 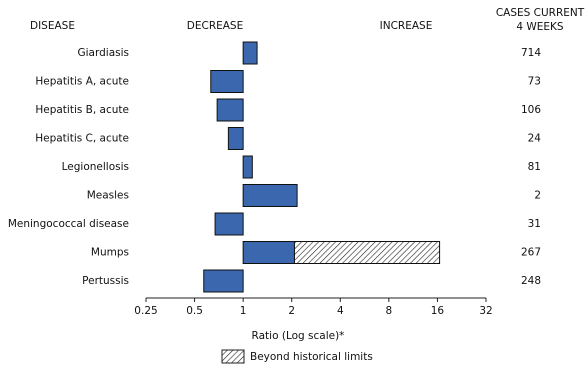 I want to click on category-label: Hepatitis B, acute, so click(x=82, y=110).